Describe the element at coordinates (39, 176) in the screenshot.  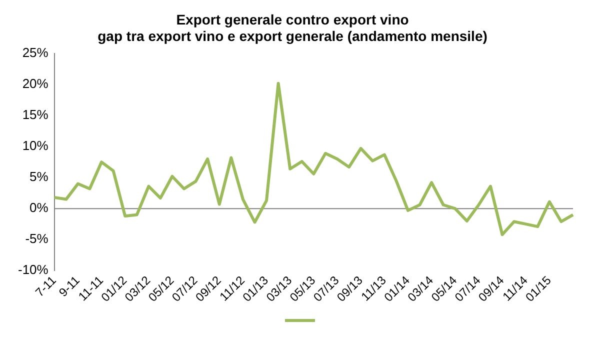
I see `y-tick-label: 5%` at that location.